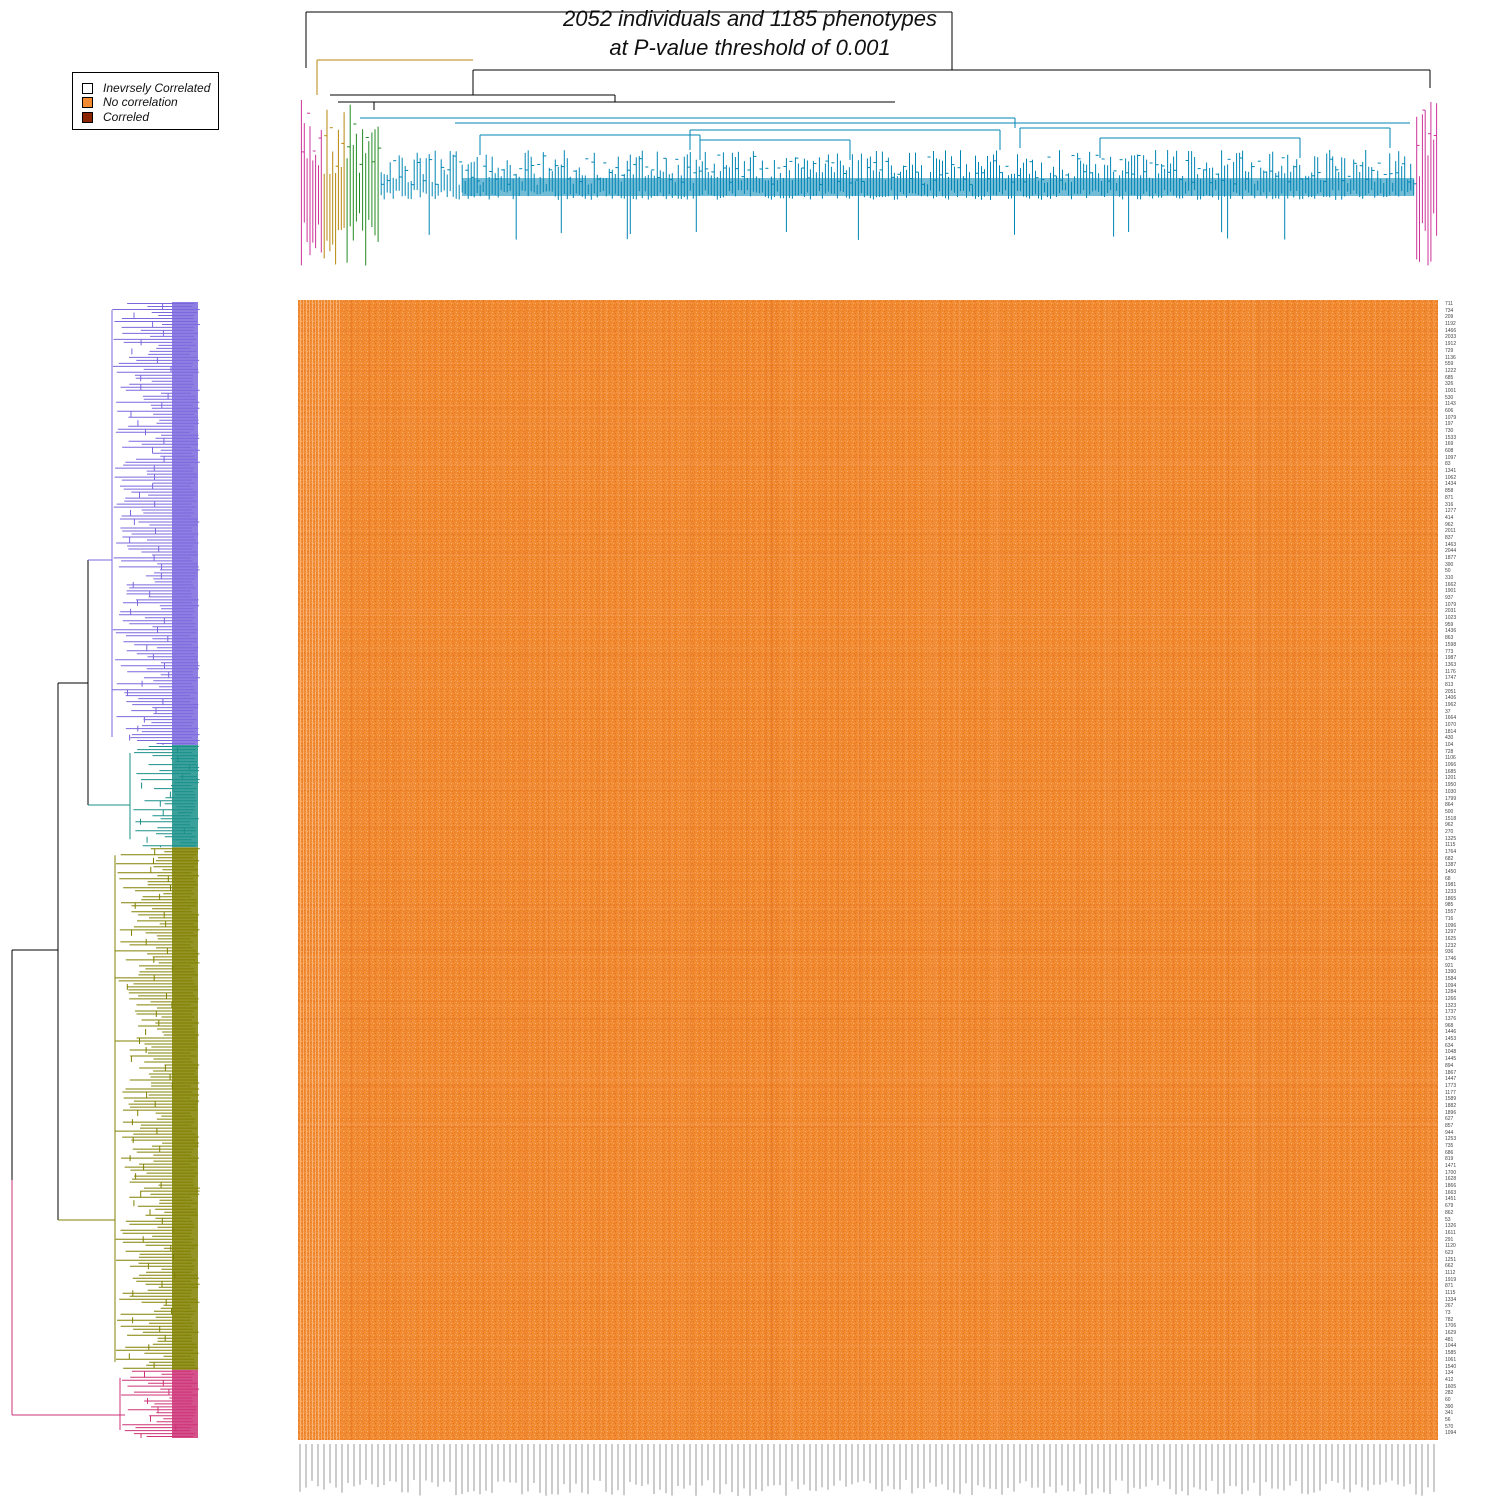 The width and height of the screenshot is (1500, 1500). I want to click on row-label: 1589, so click(1450, 1099).